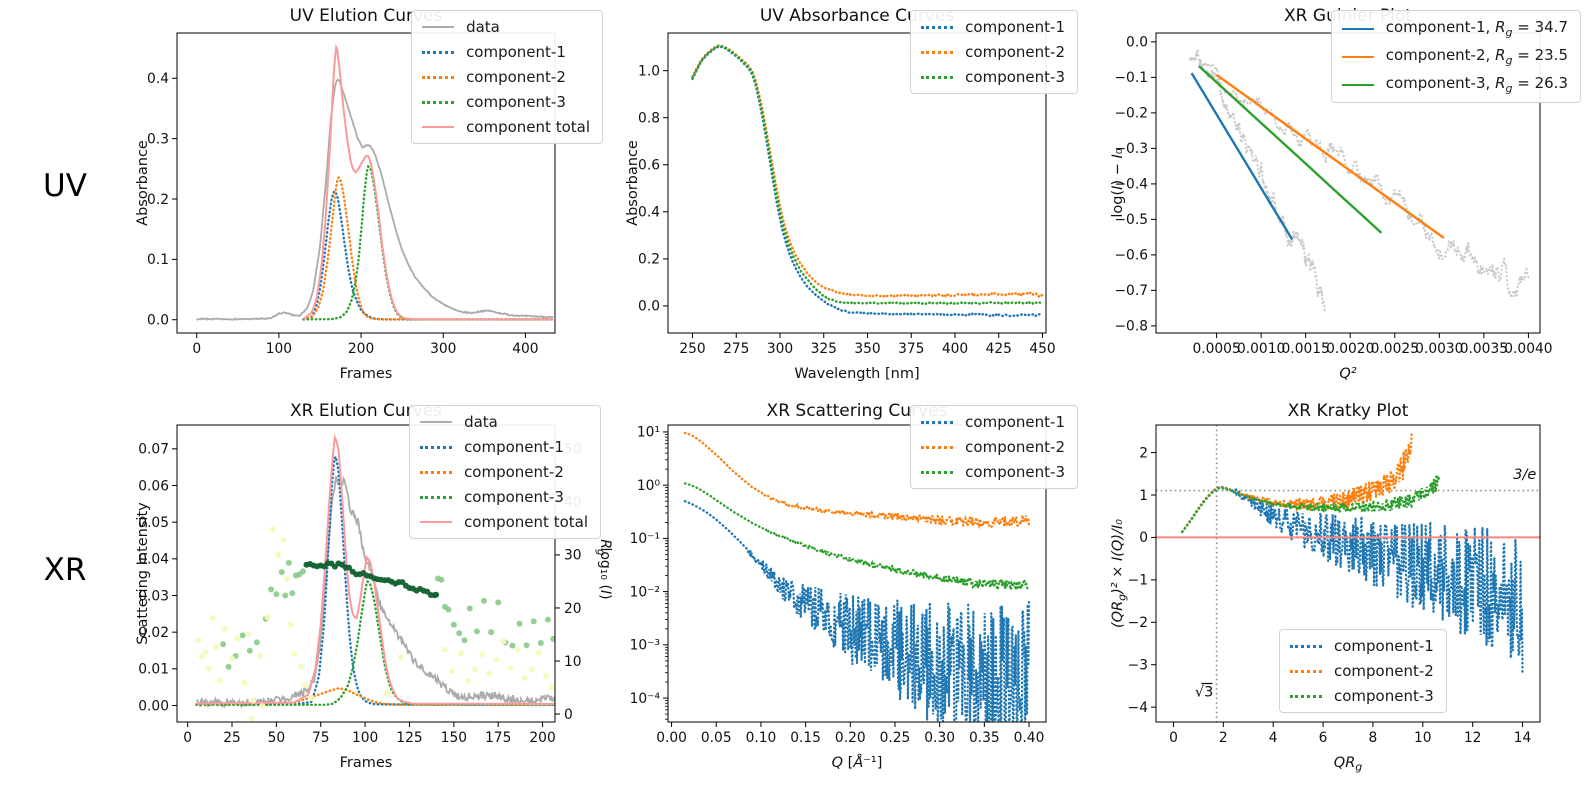 This screenshot has width=1593, height=790. I want to click on svg-text: 0.35, so click(984, 738).